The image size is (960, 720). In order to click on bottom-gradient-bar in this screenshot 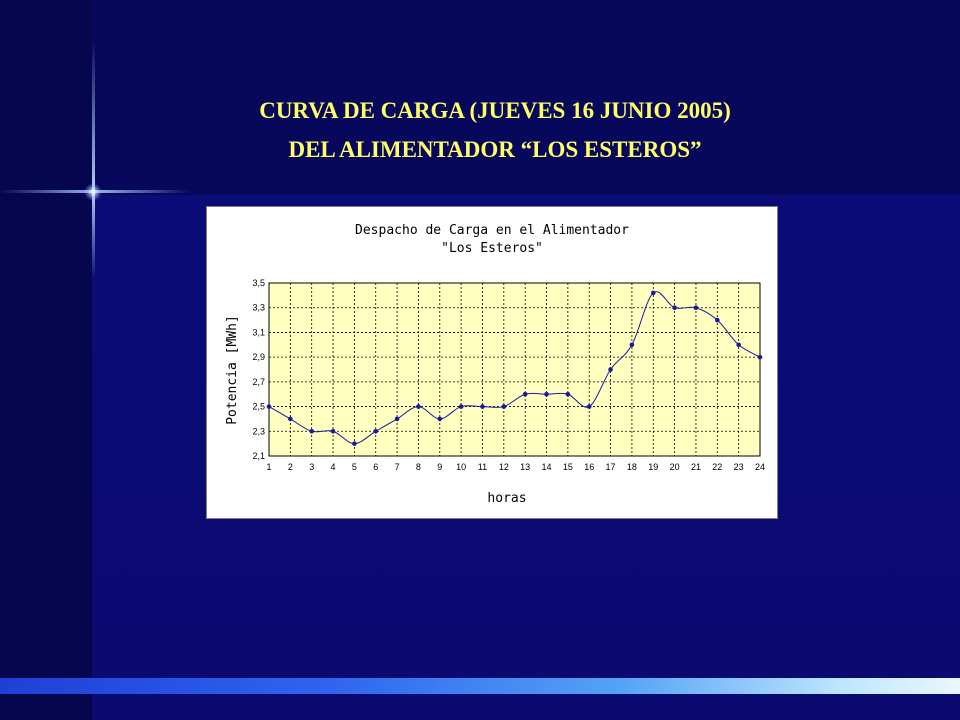, I will do `click(480, 686)`.